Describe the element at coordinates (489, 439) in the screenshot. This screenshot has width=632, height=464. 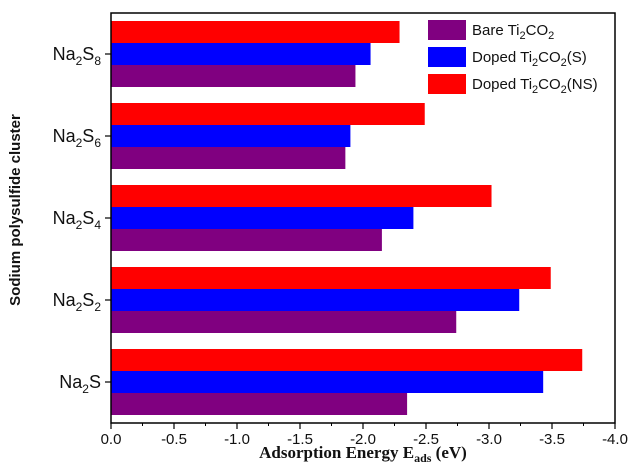
I see `x-tick-label: -3.0` at that location.